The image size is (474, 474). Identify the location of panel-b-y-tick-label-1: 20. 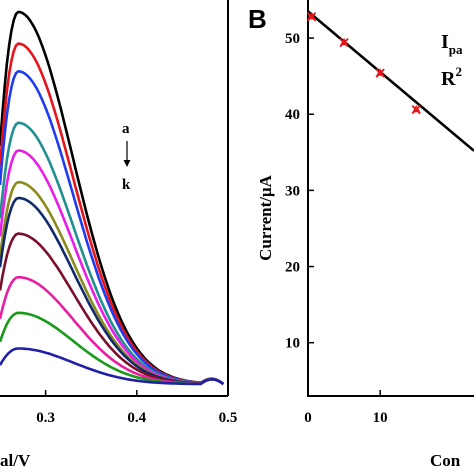
(292, 268).